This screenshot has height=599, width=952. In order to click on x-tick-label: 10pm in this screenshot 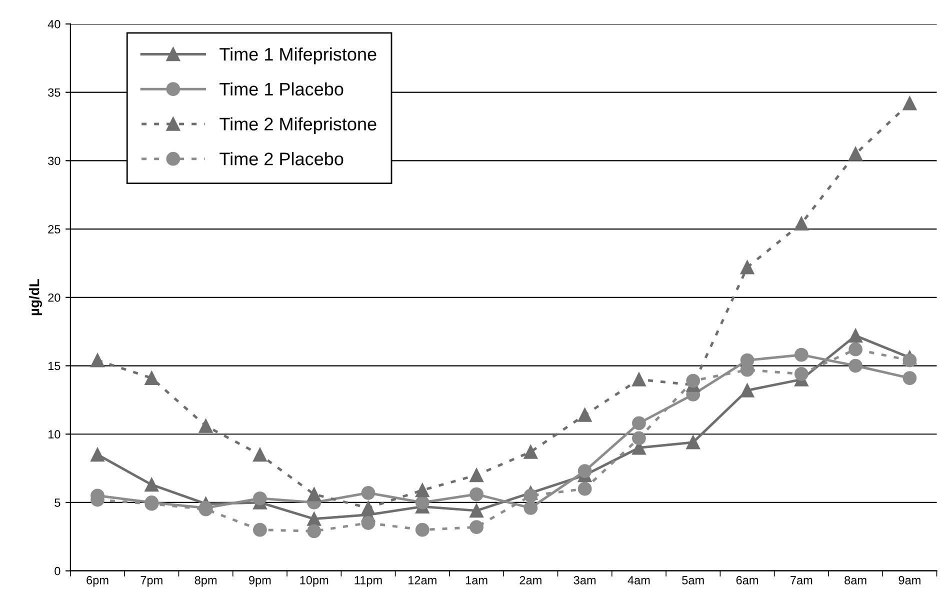, I will do `click(314, 581)`.